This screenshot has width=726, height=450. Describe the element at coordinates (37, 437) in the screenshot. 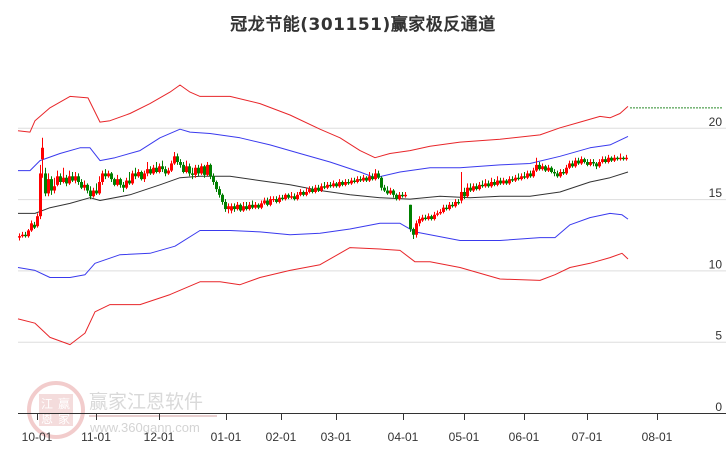

I see `x-tick-label: 10-01` at that location.